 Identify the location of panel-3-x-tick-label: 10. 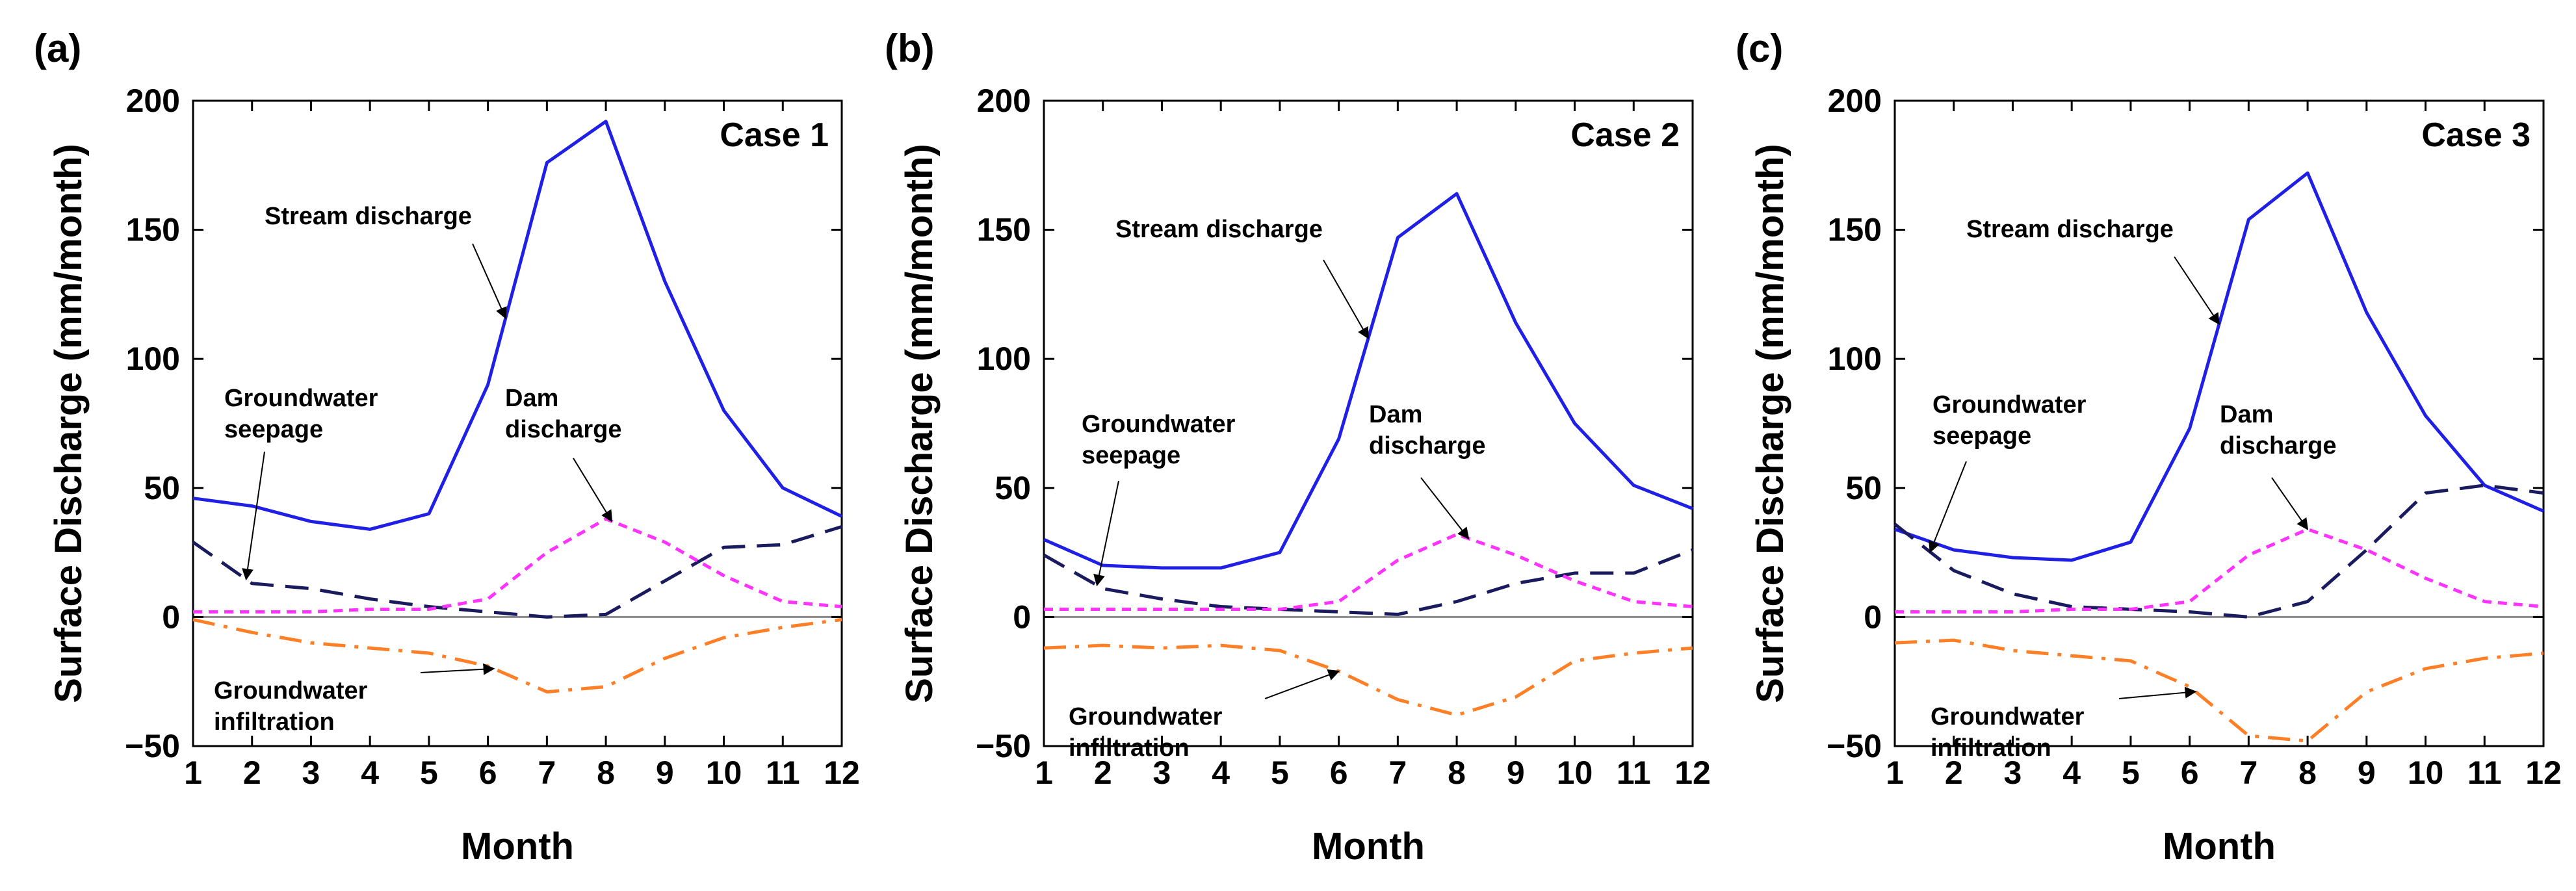
(2426, 773).